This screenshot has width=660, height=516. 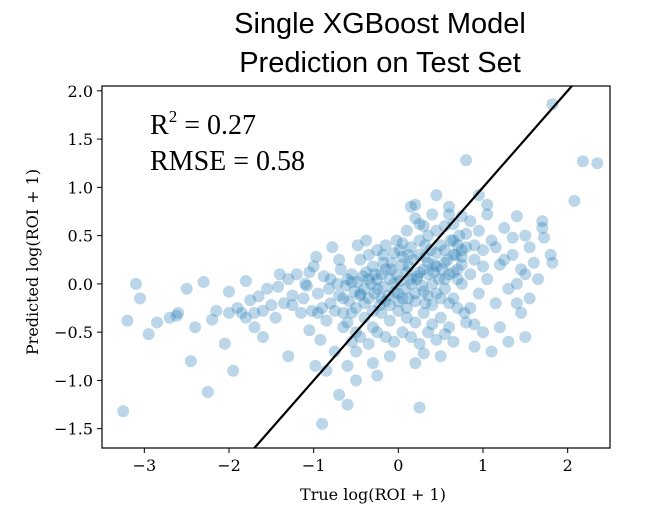 What do you see at coordinates (73, 380) in the screenshot?
I see `y-tick-label: −1.0` at bounding box center [73, 380].